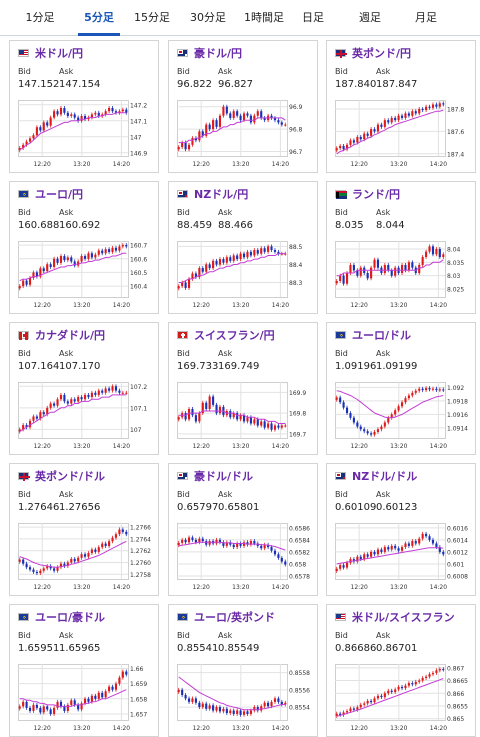  What do you see at coordinates (402, 274) in the screenshot?
I see `price-chart: 8.04 8.035 8.03 8.025 12:20 13:20 14:20` at bounding box center [402, 274].